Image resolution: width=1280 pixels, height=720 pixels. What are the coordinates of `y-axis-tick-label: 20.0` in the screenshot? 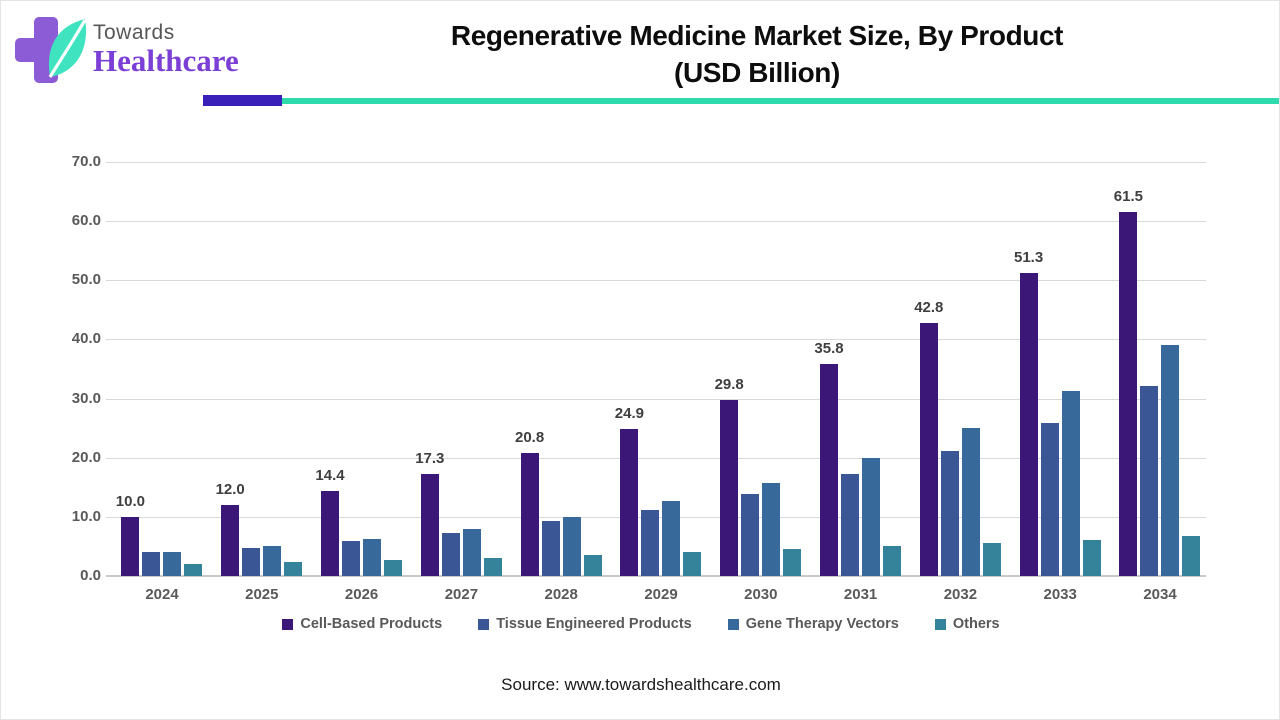 It's located at (86, 457).